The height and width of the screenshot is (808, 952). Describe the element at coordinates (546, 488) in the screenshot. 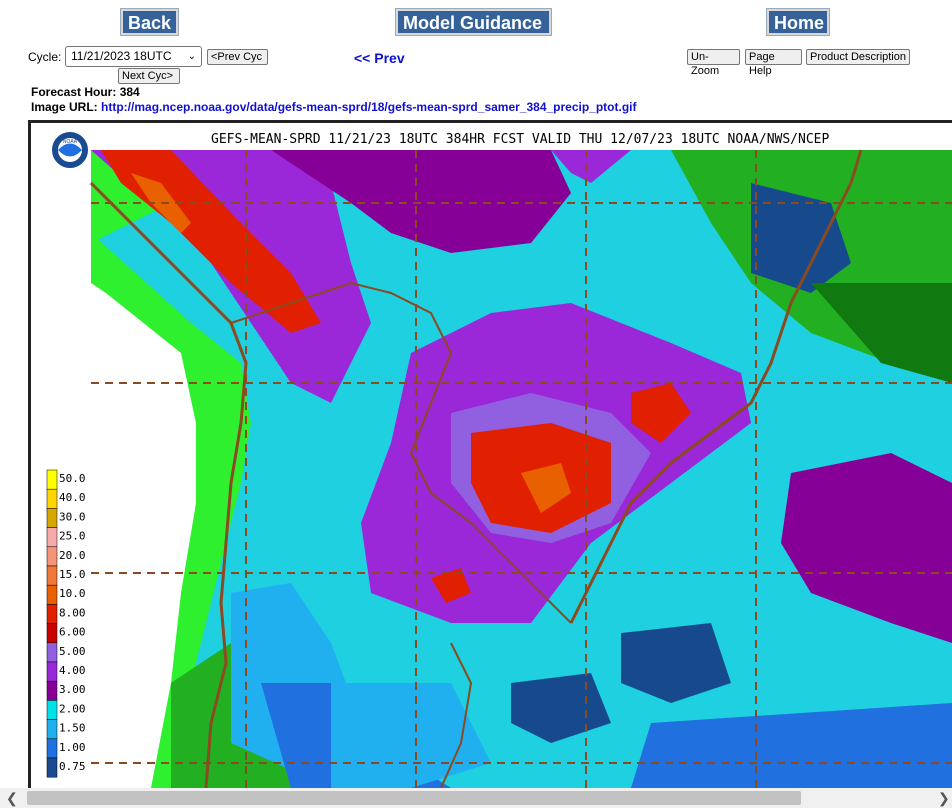

I see `orange-central` at that location.